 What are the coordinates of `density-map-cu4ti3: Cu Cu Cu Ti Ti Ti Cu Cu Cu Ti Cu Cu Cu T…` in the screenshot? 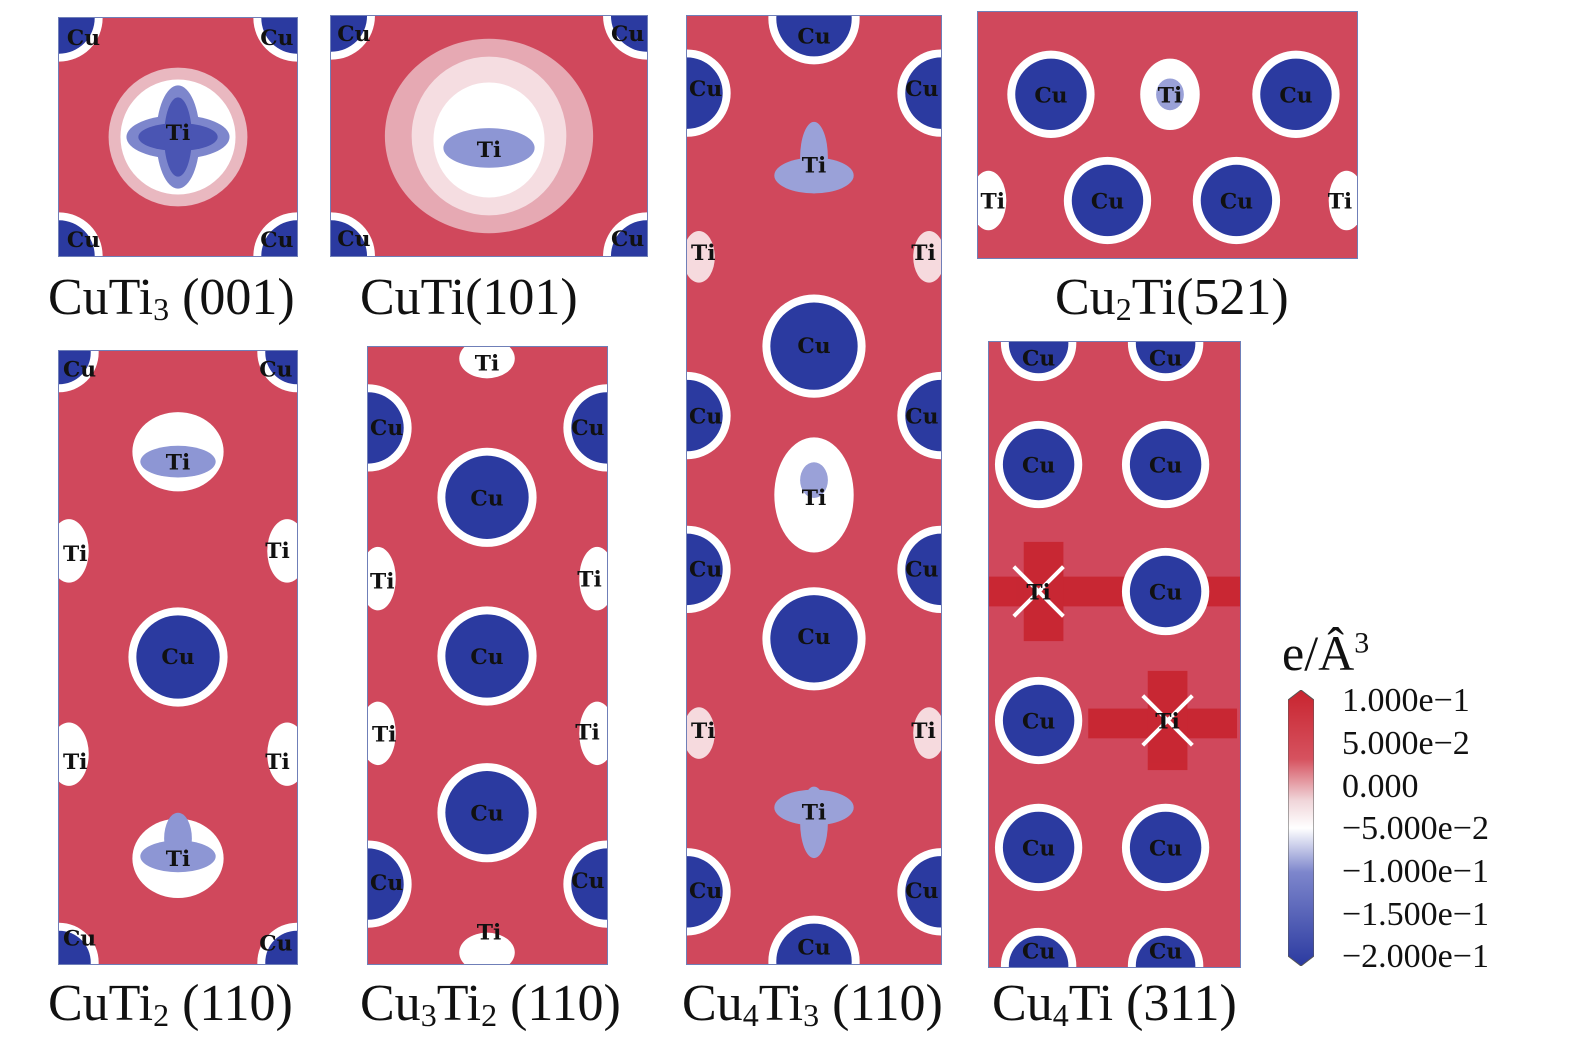 It's located at (814, 490).